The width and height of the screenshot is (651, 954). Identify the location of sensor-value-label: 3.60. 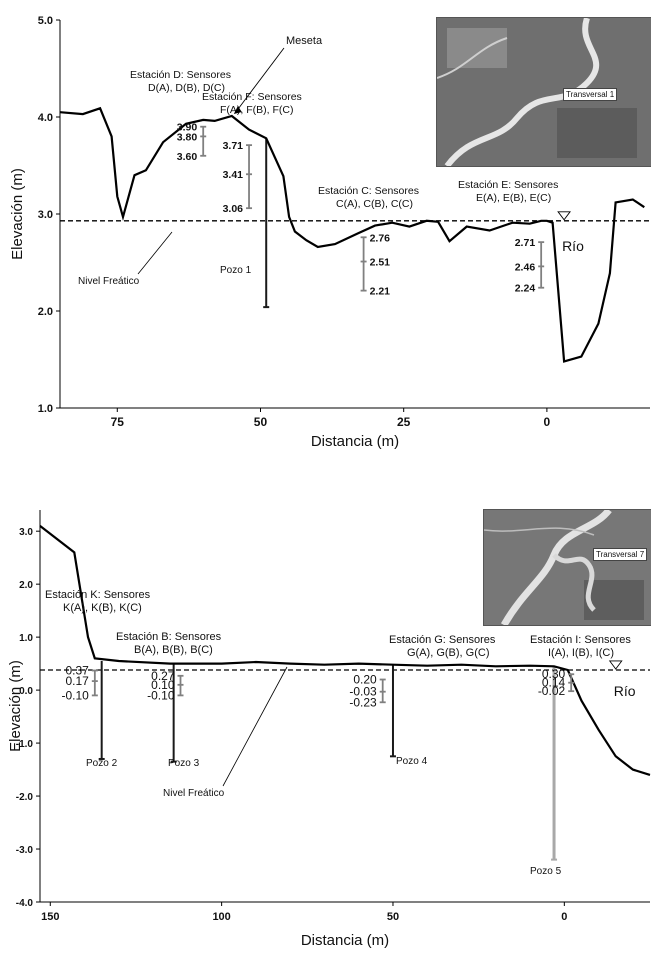
(187, 157).